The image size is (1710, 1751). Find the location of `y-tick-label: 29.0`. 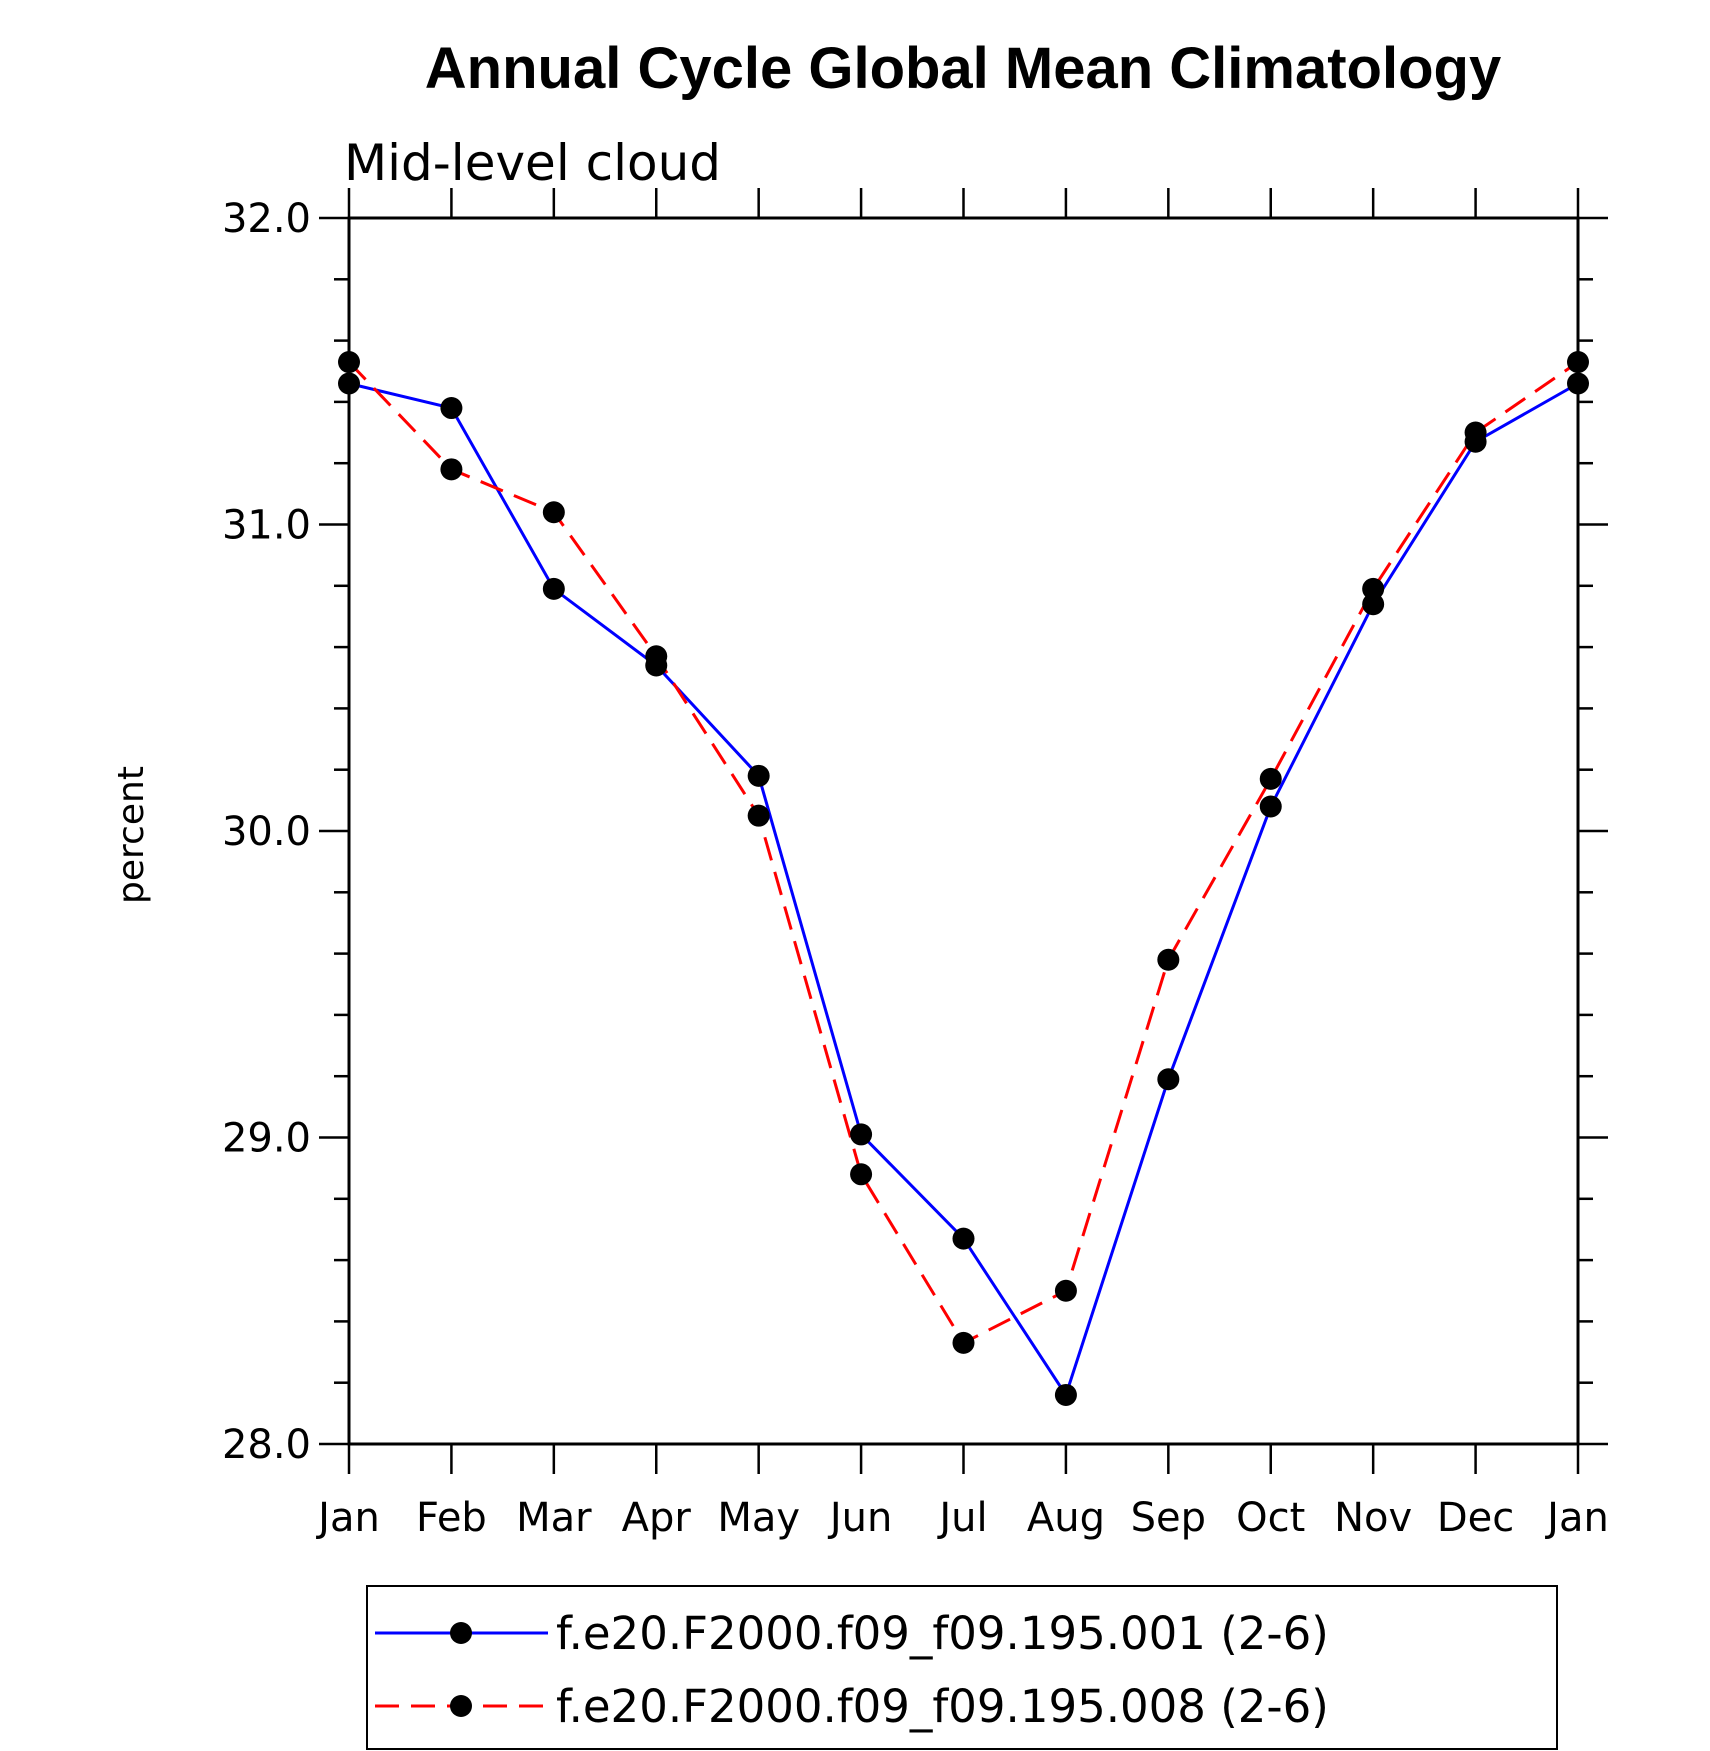

y-tick-label: 29.0 is located at coordinates (266, 1139).